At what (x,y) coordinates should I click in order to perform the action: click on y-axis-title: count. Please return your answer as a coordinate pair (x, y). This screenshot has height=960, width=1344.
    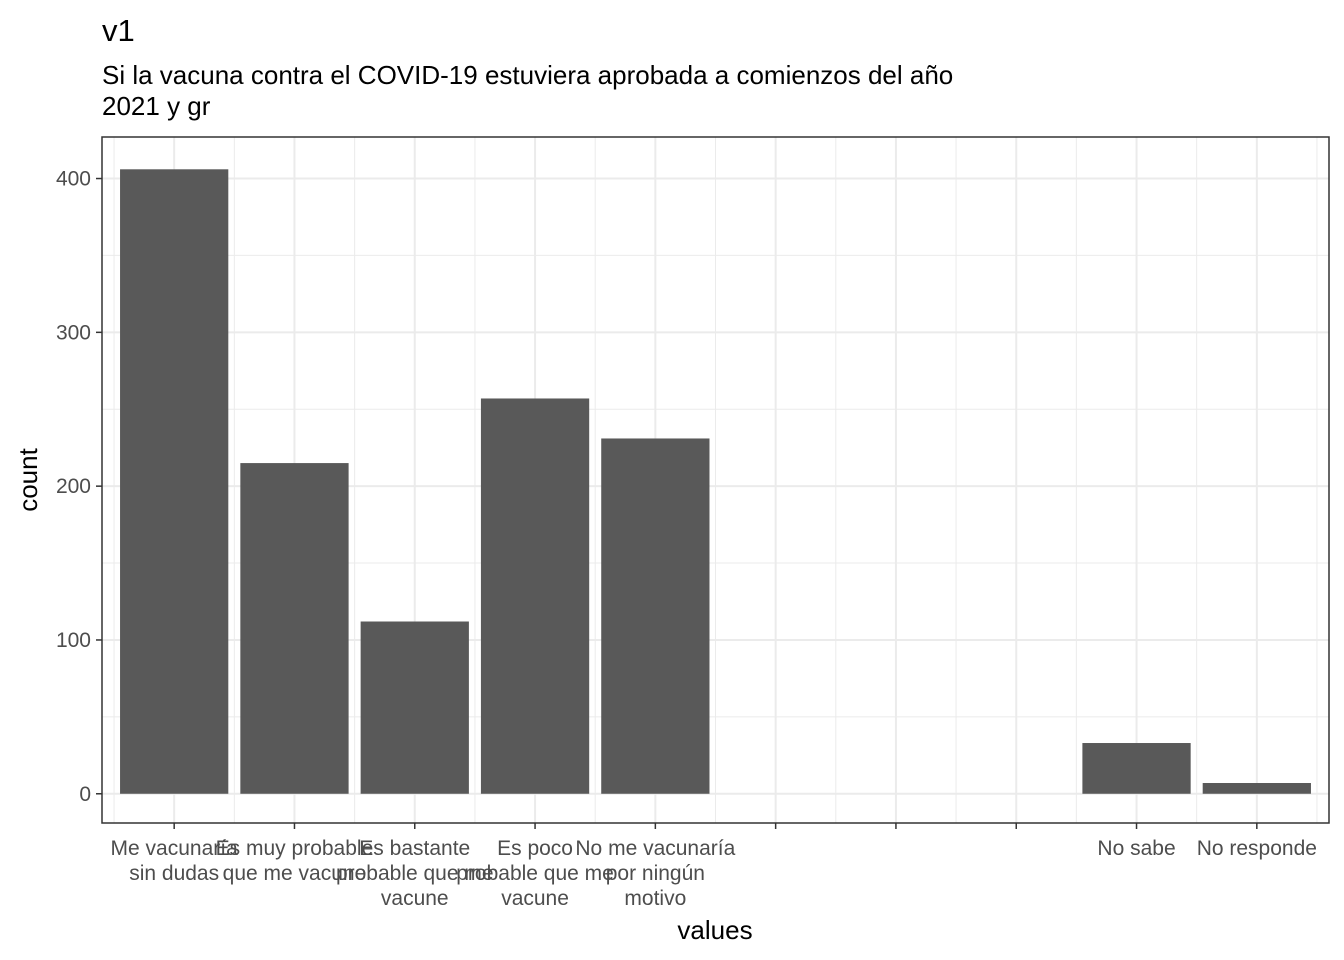
    Looking at the image, I should click on (28, 479).